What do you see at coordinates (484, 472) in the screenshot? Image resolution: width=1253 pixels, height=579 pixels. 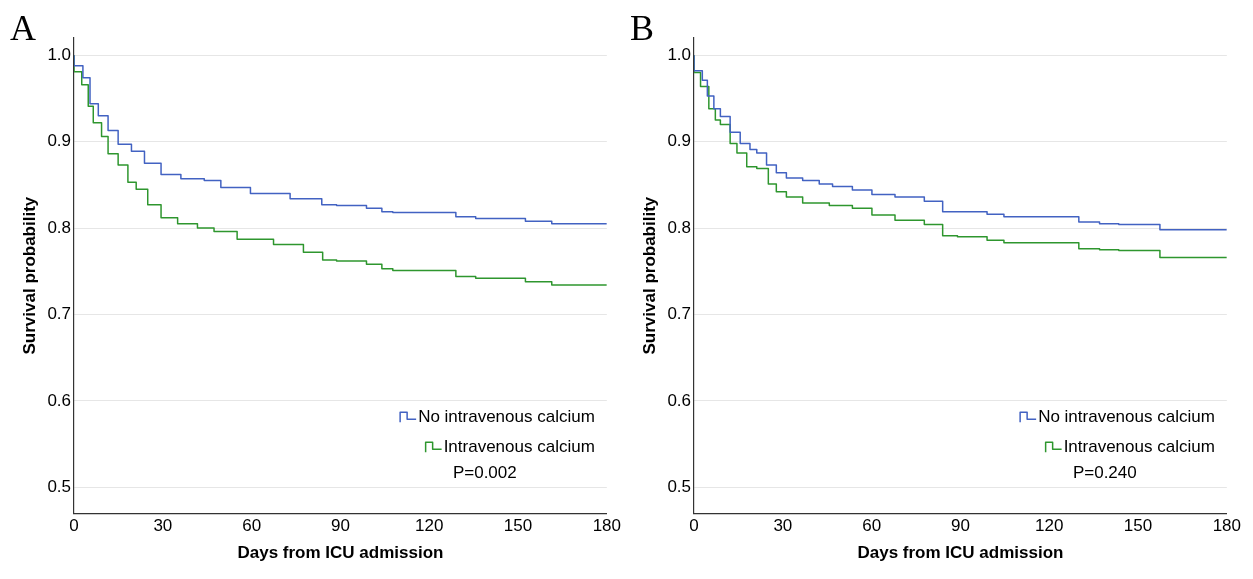 I see `annotation: P=0.002` at bounding box center [484, 472].